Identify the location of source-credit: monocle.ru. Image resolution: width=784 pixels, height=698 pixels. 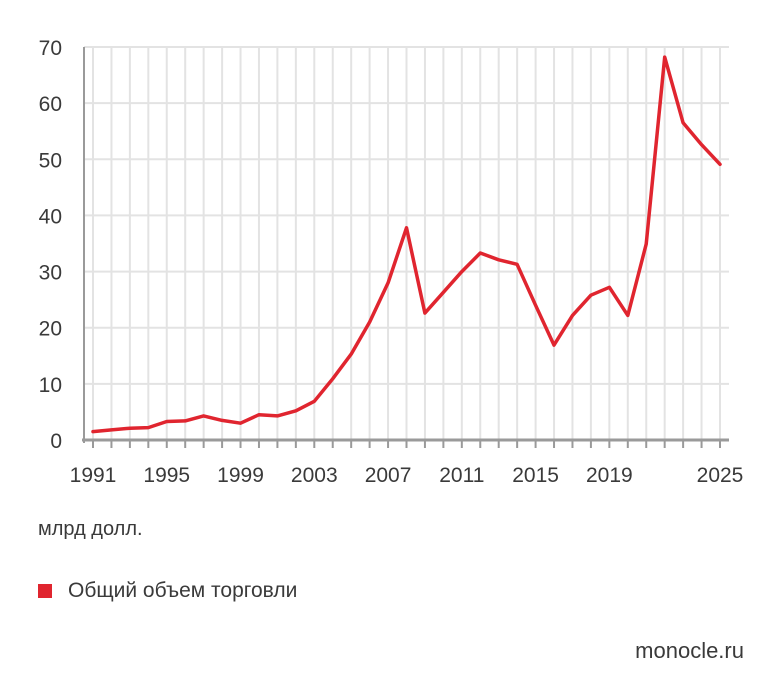
(689, 650).